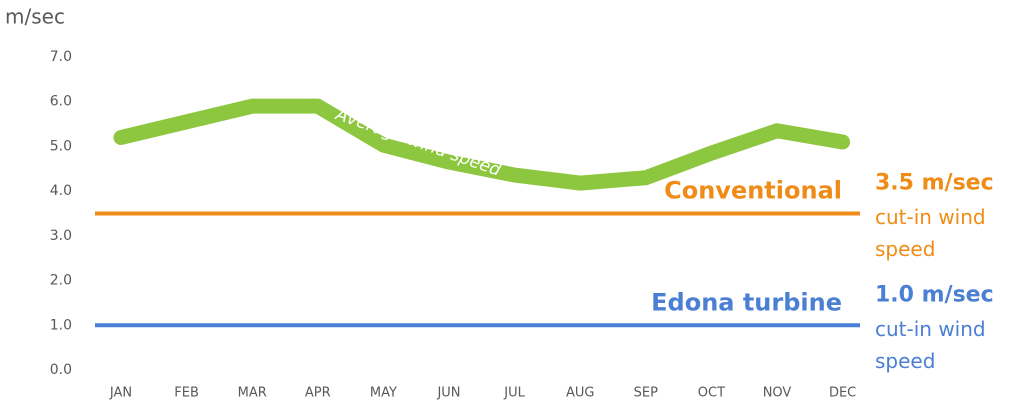 This screenshot has width=1009, height=404. Describe the element at coordinates (777, 393) in the screenshot. I see `x-tick-label: NOV` at that location.